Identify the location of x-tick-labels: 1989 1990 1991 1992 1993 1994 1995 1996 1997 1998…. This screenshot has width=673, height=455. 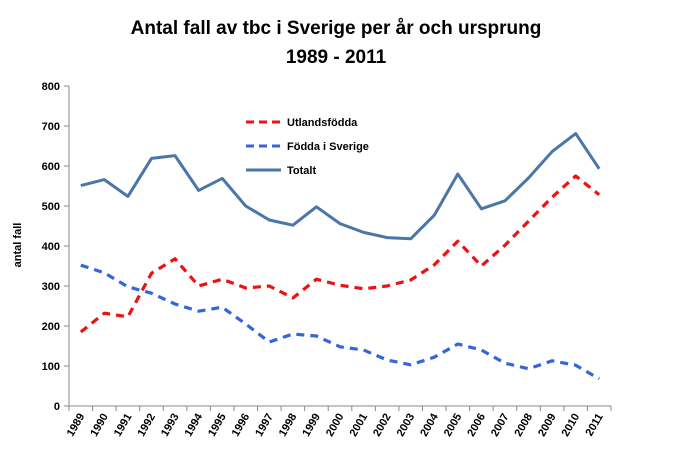
(335, 425).